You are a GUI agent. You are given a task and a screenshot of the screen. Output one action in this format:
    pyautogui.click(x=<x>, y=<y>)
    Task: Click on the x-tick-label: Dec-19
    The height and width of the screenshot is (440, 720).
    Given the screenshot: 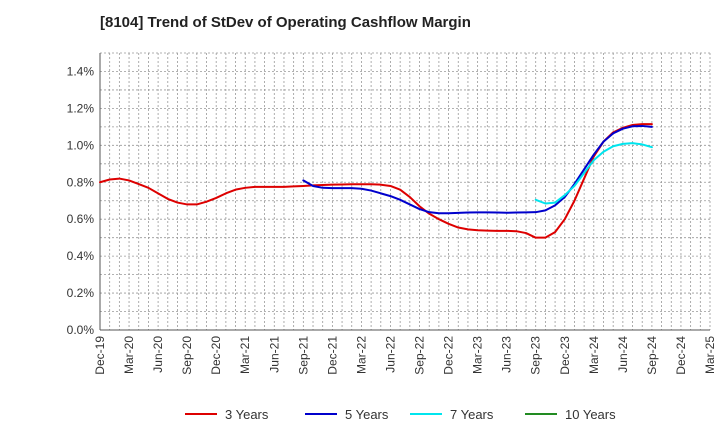 What is the action you would take?
    pyautogui.click(x=100, y=355)
    